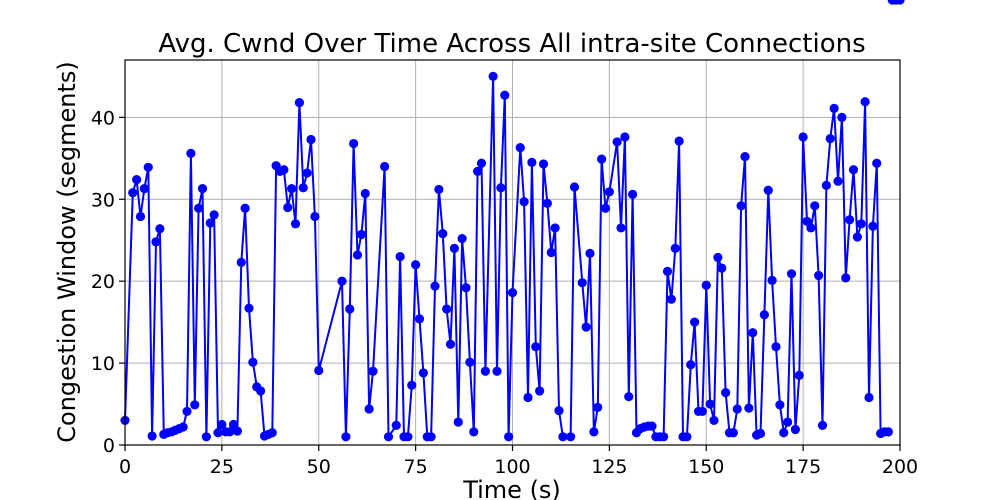 The image size is (1000, 500). I want to click on x-tick-label: 0, so click(125, 467).